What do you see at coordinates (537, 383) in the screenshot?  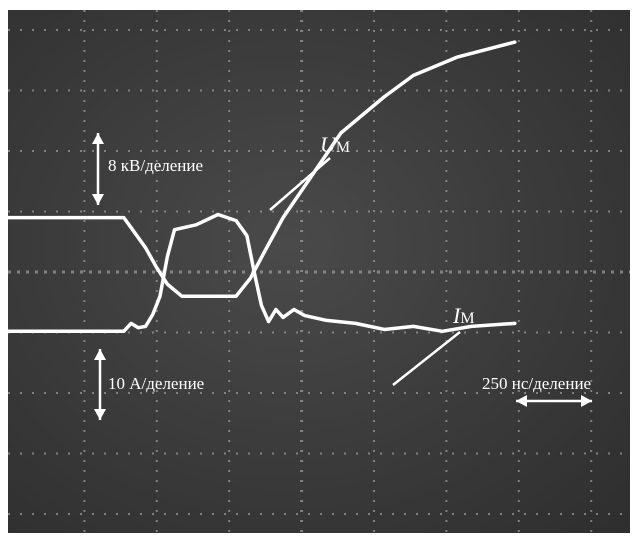 I see `time-scale-label: 250 нс/деление` at bounding box center [537, 383].